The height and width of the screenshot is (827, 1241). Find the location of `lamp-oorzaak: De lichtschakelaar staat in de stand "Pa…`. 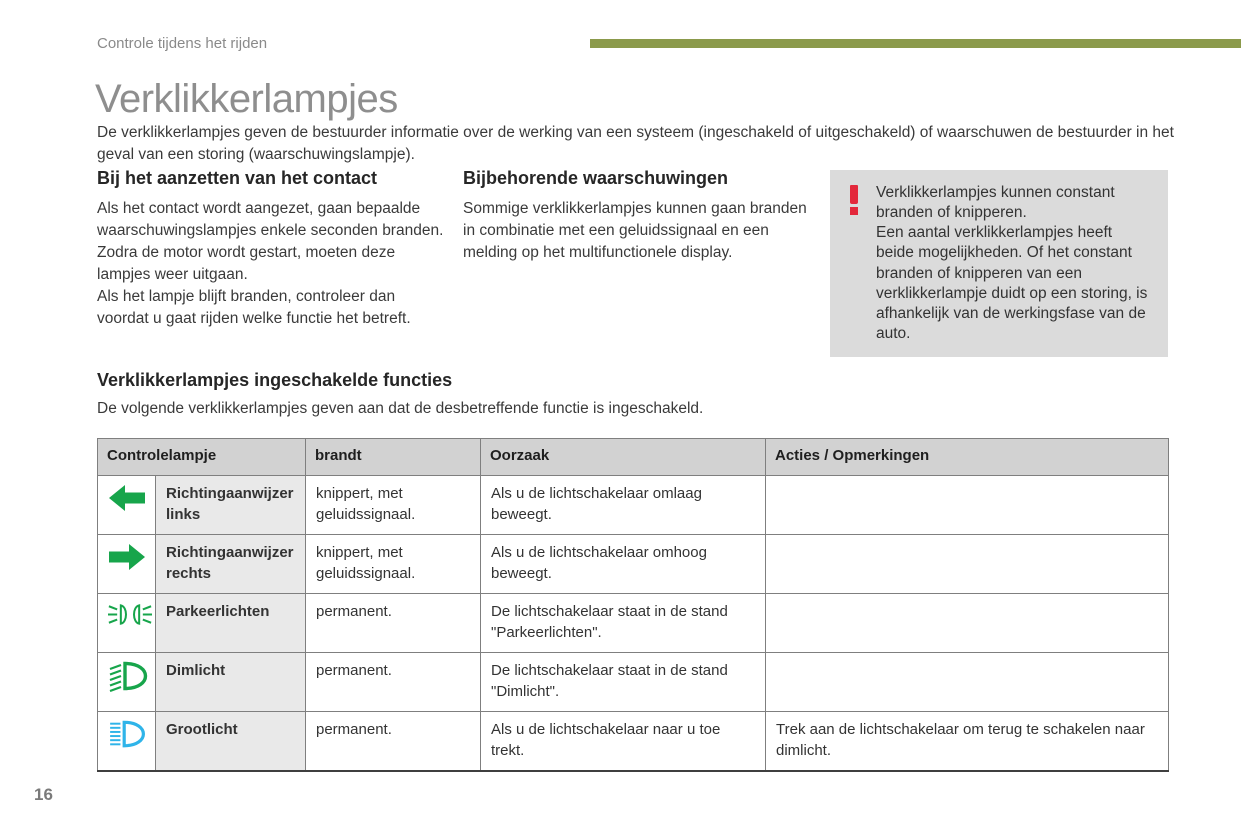

lamp-oorzaak: De lichtschakelaar staat in de stand "Pa… is located at coordinates (623, 623).